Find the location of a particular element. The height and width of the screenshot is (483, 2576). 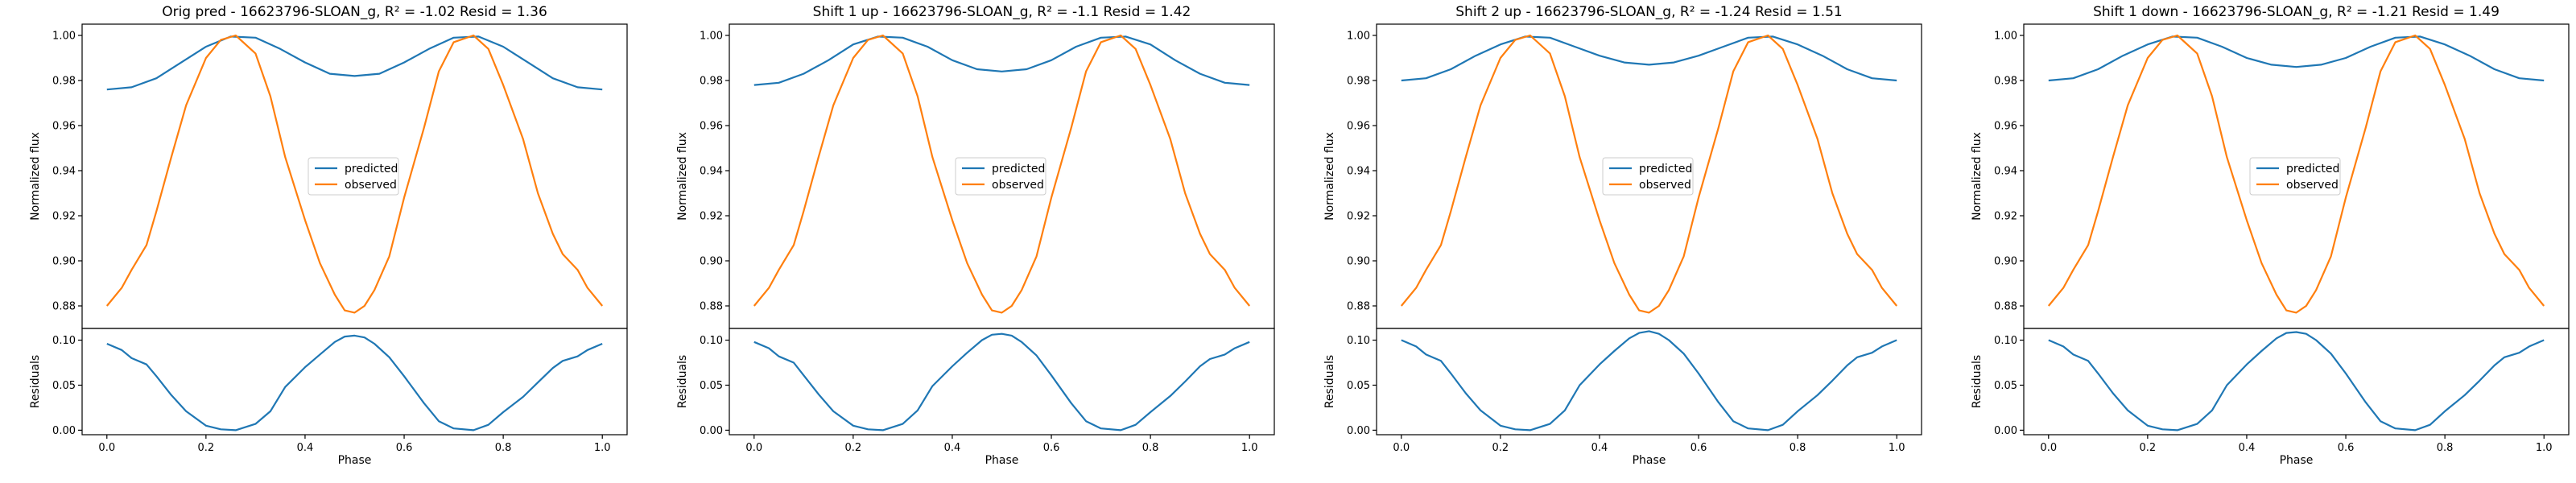

x-tick-label: 0.0 is located at coordinates (1401, 448).